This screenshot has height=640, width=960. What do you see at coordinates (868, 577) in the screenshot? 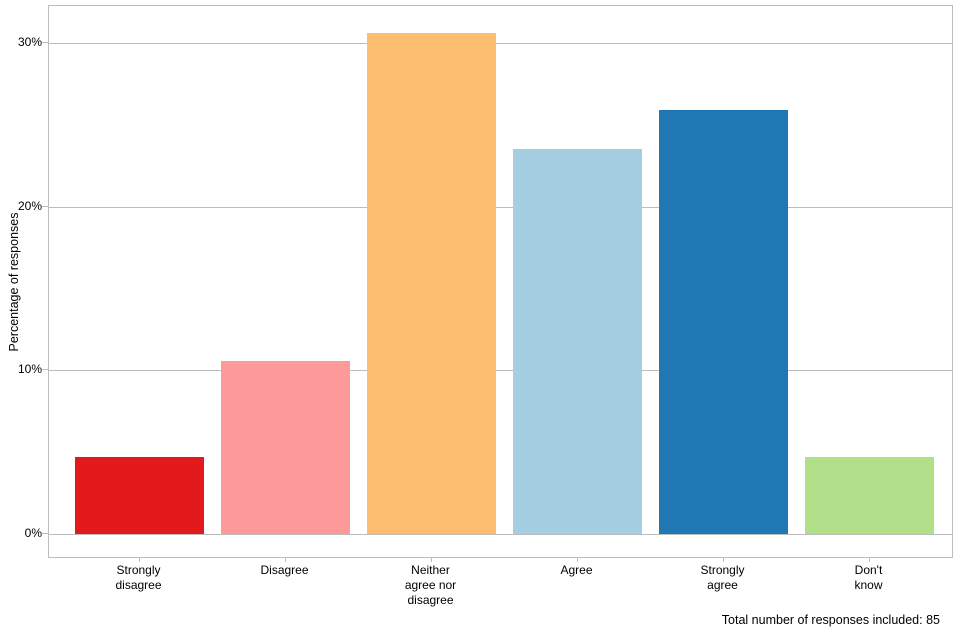
I see `x-tick-label-dont-know: Don't know` at bounding box center [868, 577].